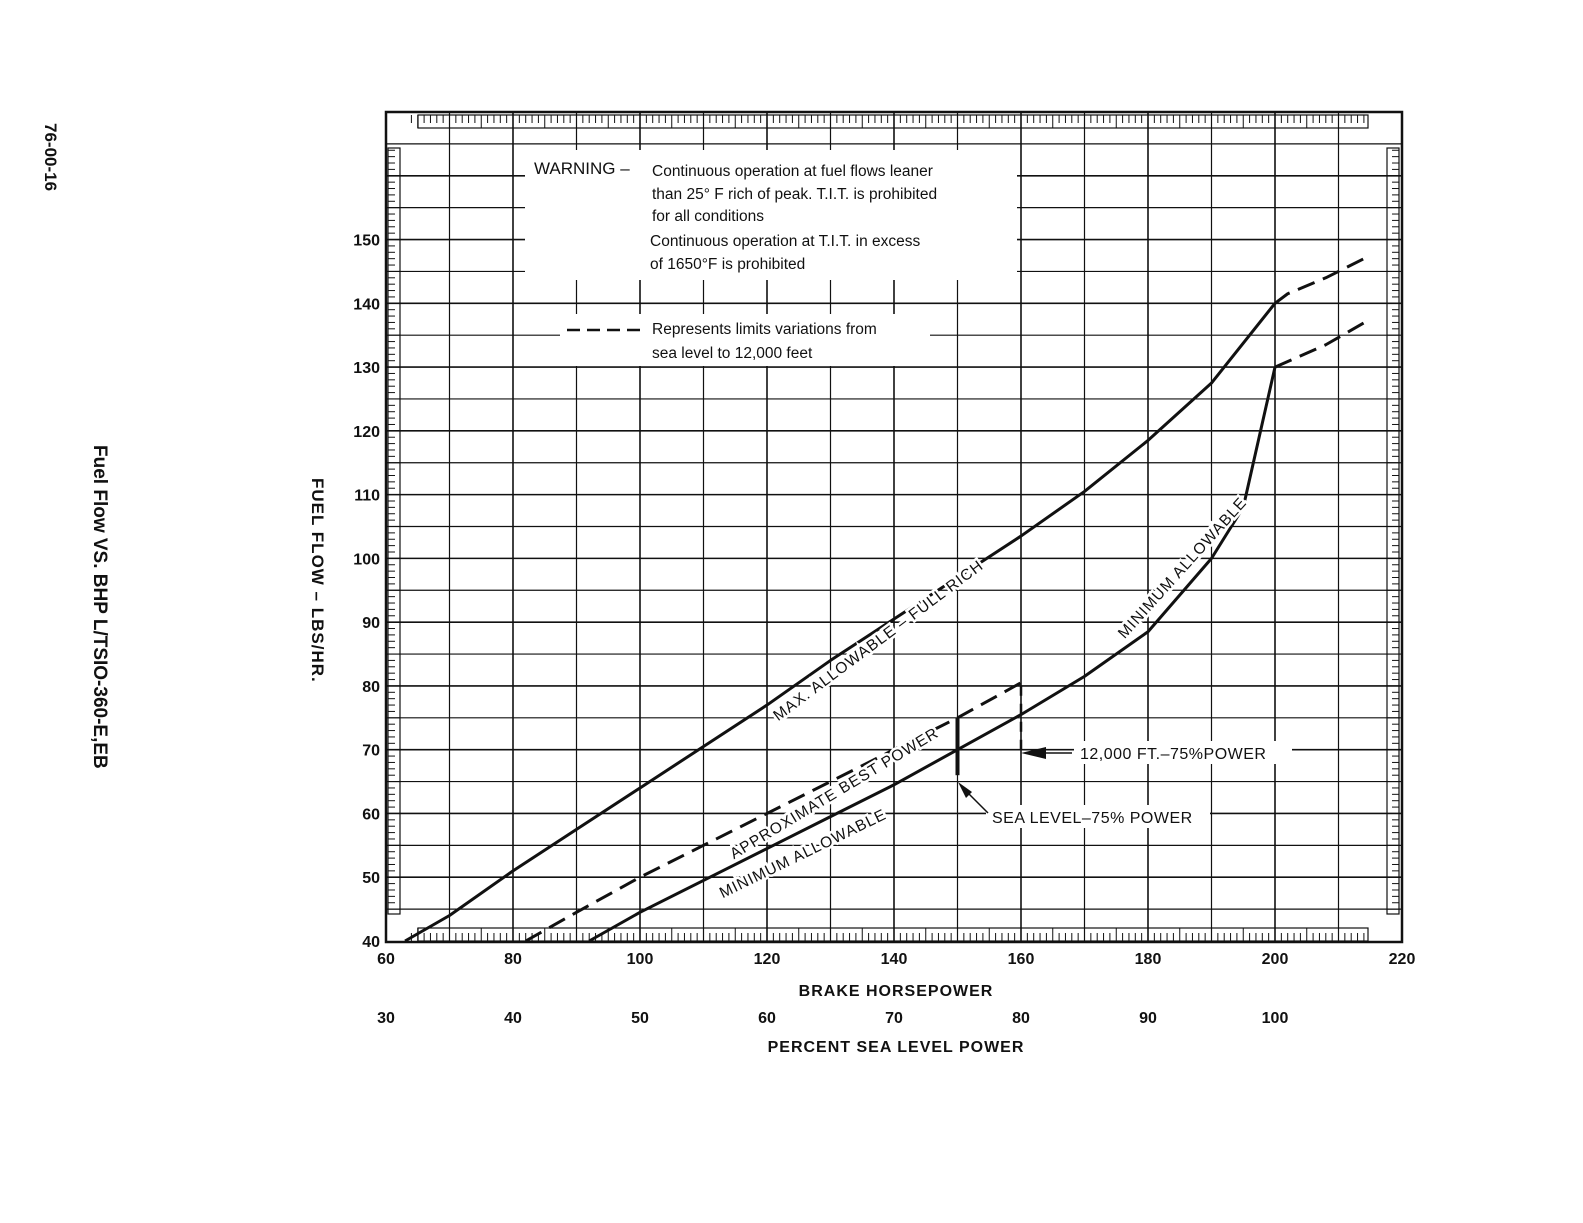 The width and height of the screenshot is (1583, 1223). I want to click on warning-head: WARNING –, so click(582, 168).